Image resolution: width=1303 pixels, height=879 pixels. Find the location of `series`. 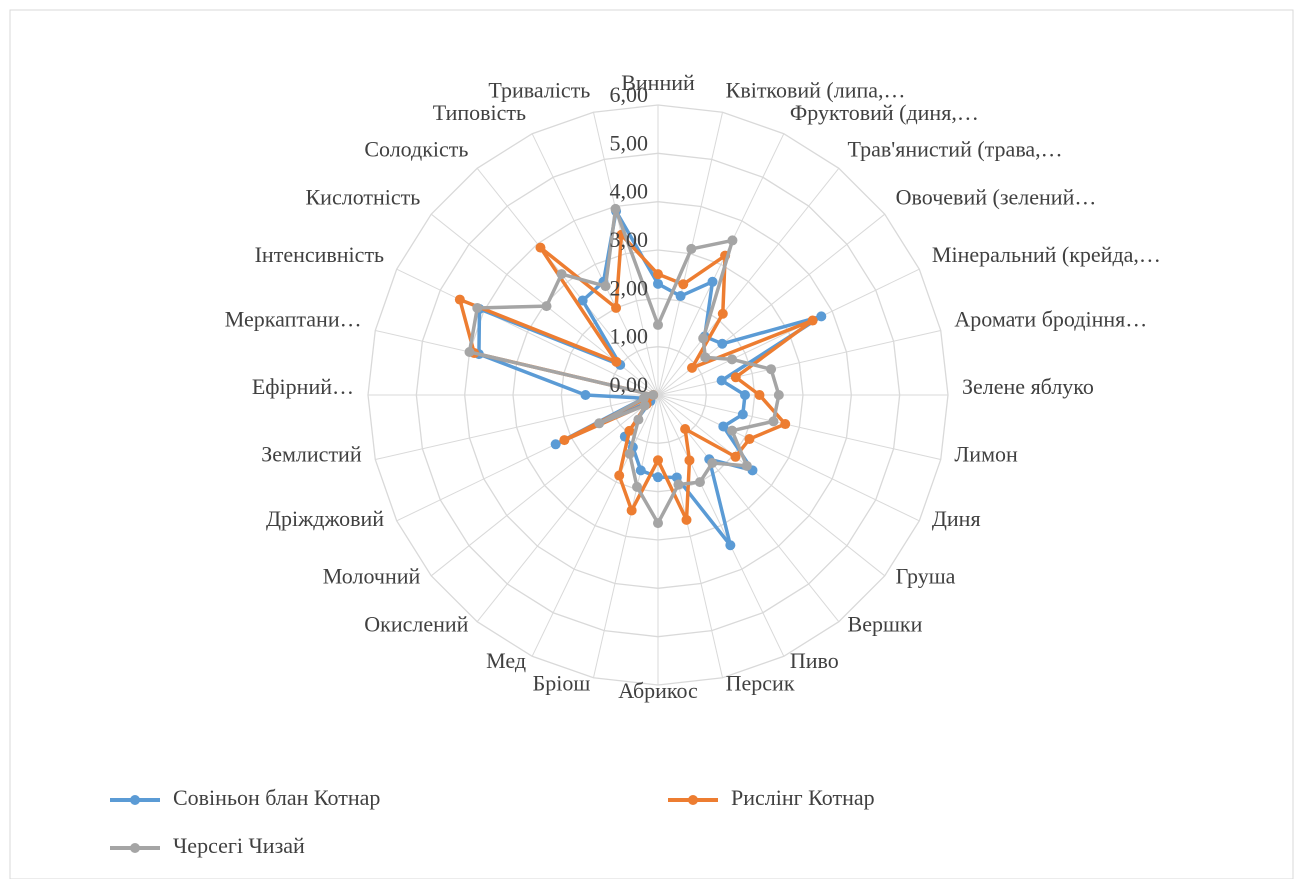

series is located at coordinates (640, 377).